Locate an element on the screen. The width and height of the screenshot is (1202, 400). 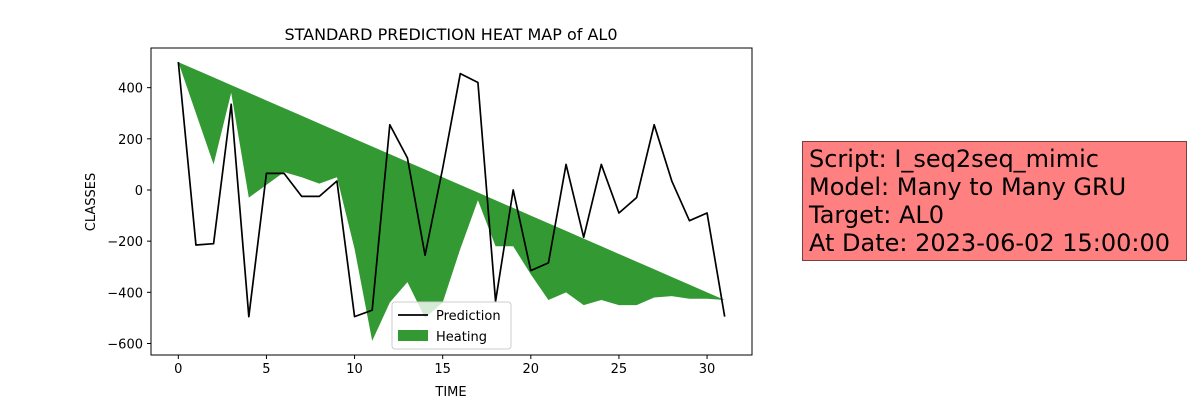
y-tick-label: 0 is located at coordinates (139, 191).